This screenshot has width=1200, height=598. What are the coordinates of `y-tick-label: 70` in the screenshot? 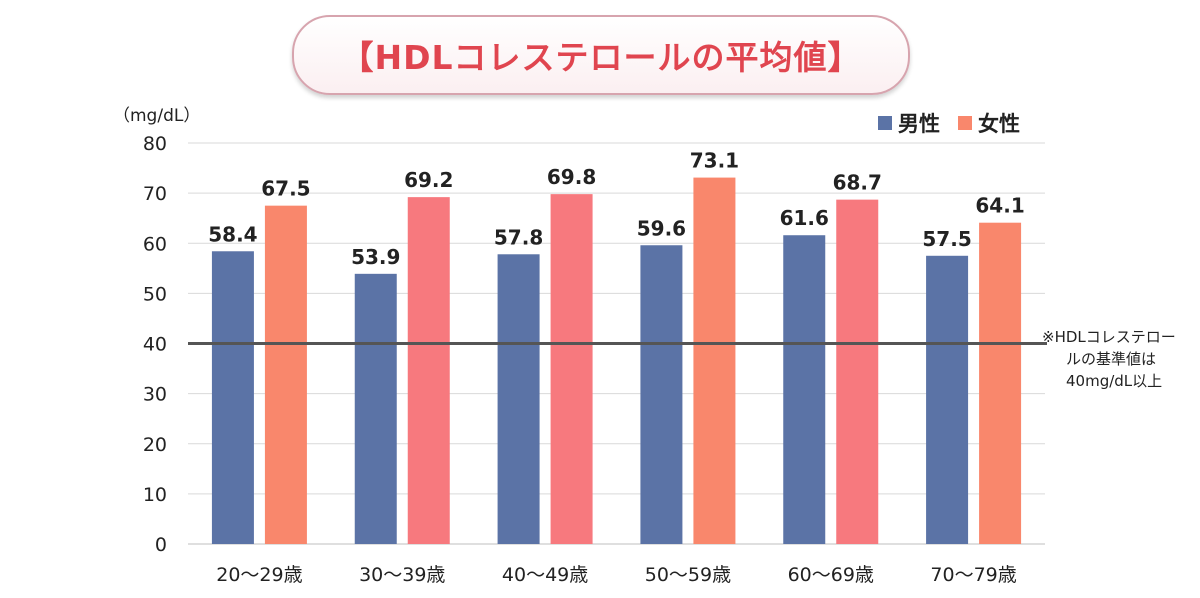 It's located at (155, 194).